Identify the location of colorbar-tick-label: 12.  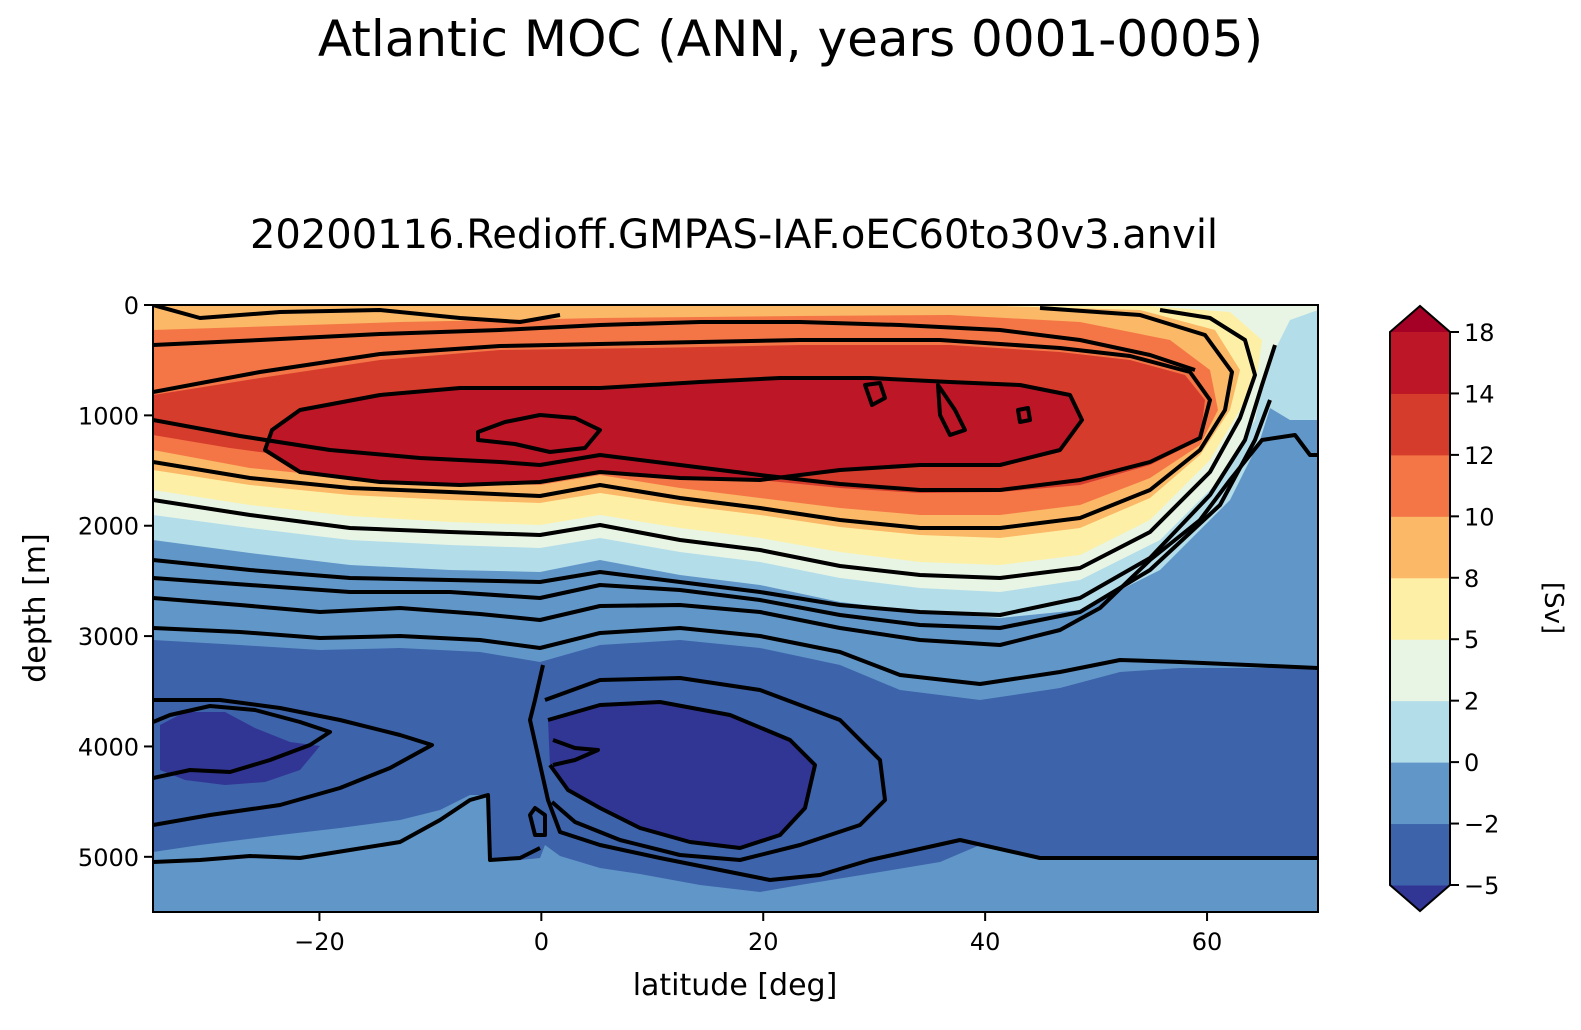
(1479, 456).